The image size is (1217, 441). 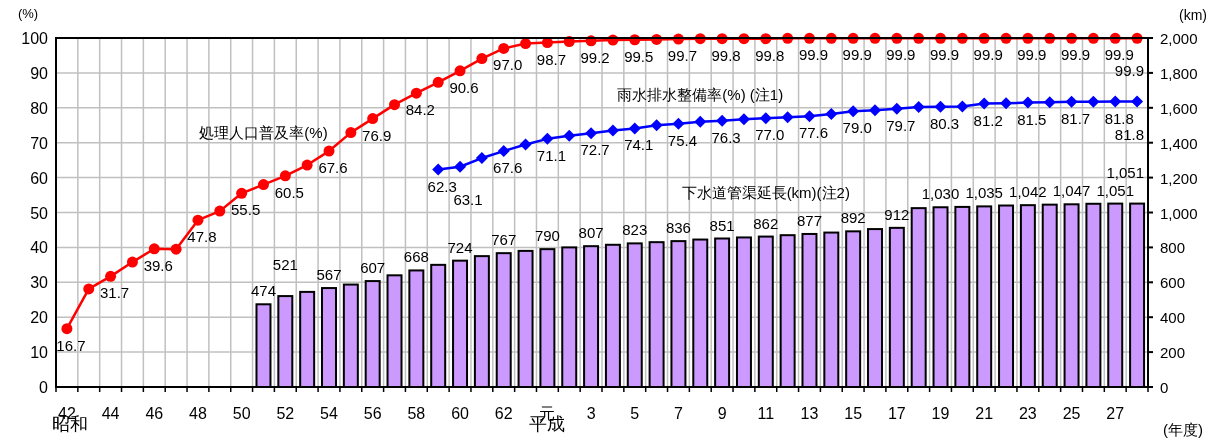 What do you see at coordinates (1179, 73) in the screenshot?
I see `y2-tick-label: 1,800` at bounding box center [1179, 73].